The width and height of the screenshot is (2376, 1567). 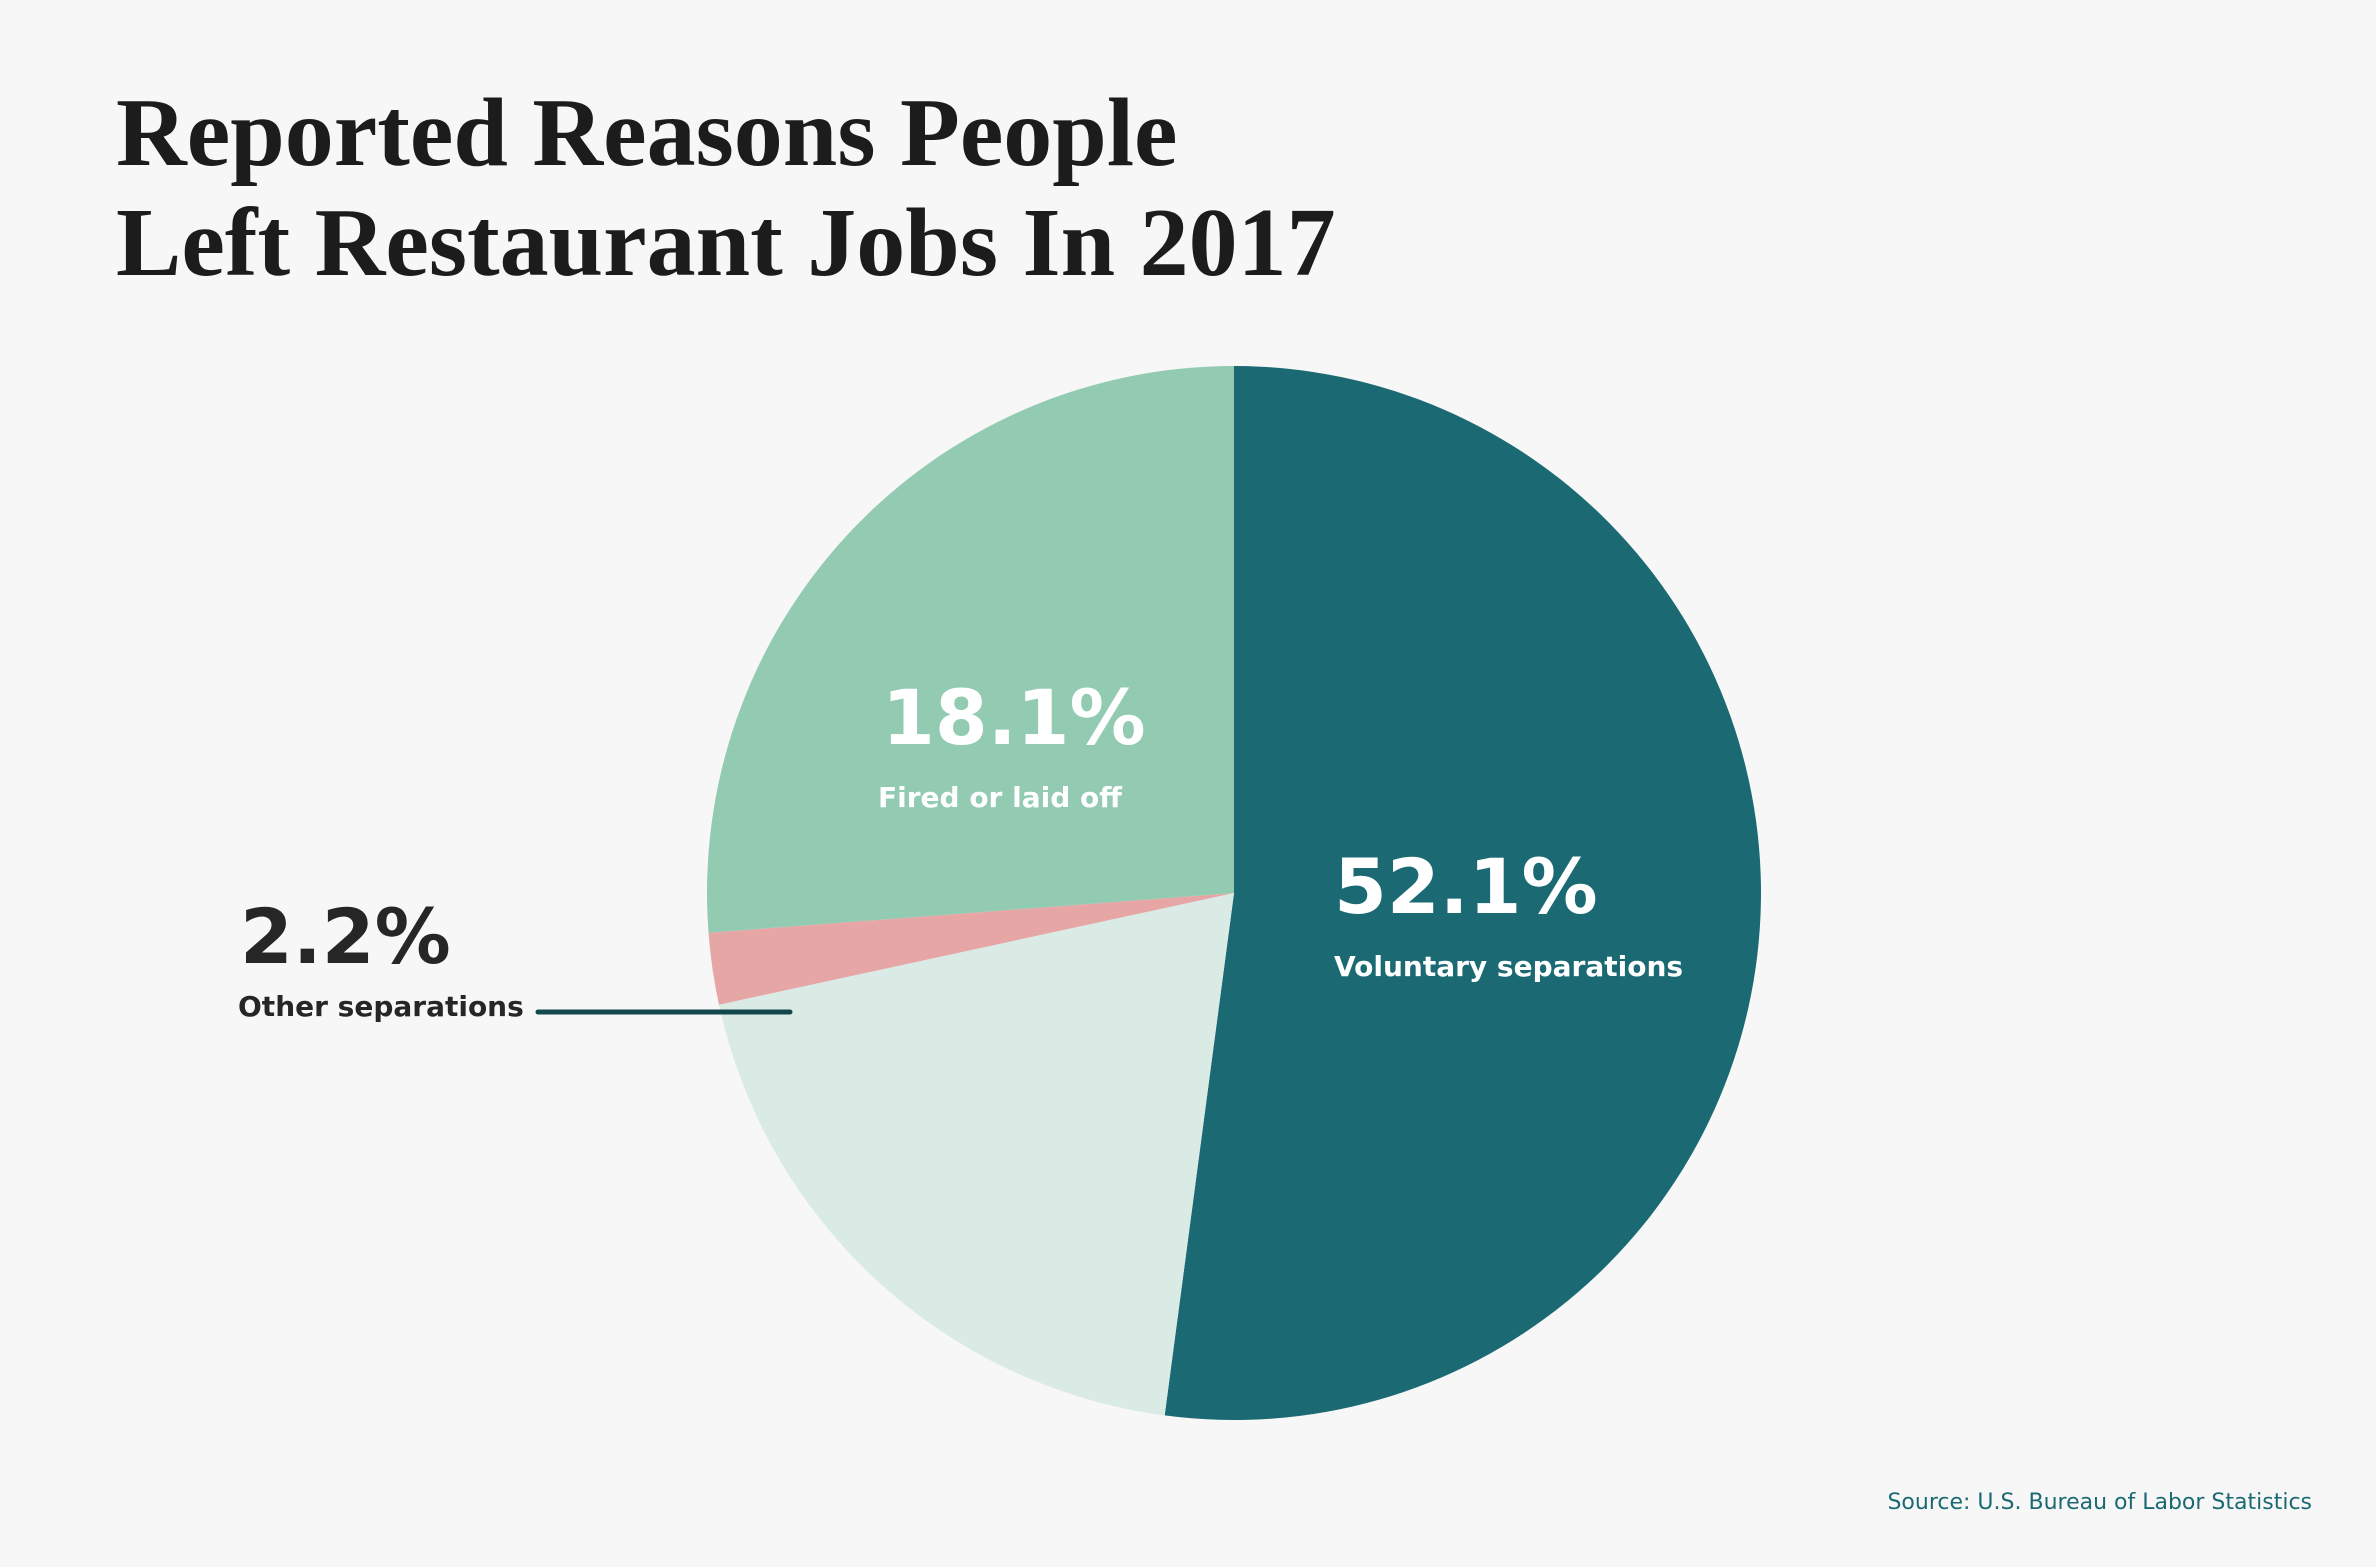 What do you see at coordinates (1509, 966) in the screenshot?
I see `voluntary-category-label: Voluntary separations` at bounding box center [1509, 966].